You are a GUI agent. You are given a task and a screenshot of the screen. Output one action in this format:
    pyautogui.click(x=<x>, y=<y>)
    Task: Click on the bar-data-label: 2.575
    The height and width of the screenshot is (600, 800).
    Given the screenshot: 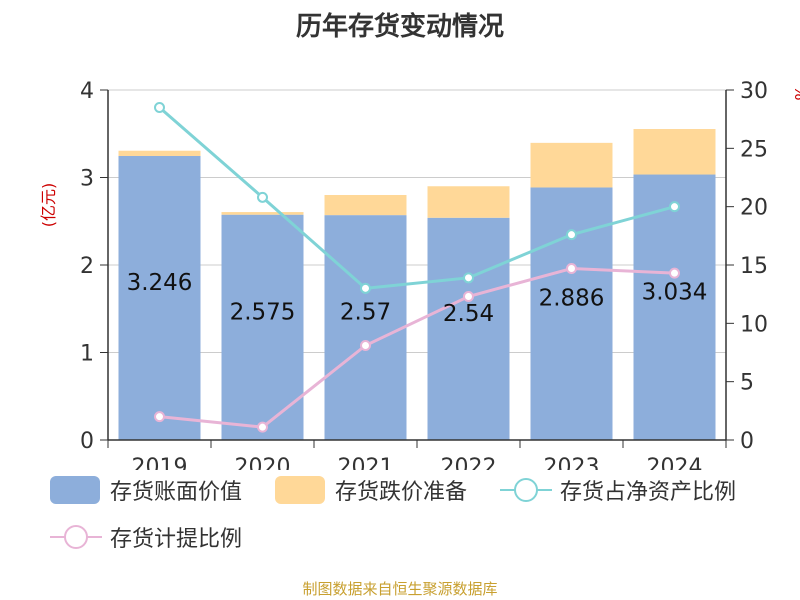 What is the action you would take?
    pyautogui.click(x=263, y=312)
    